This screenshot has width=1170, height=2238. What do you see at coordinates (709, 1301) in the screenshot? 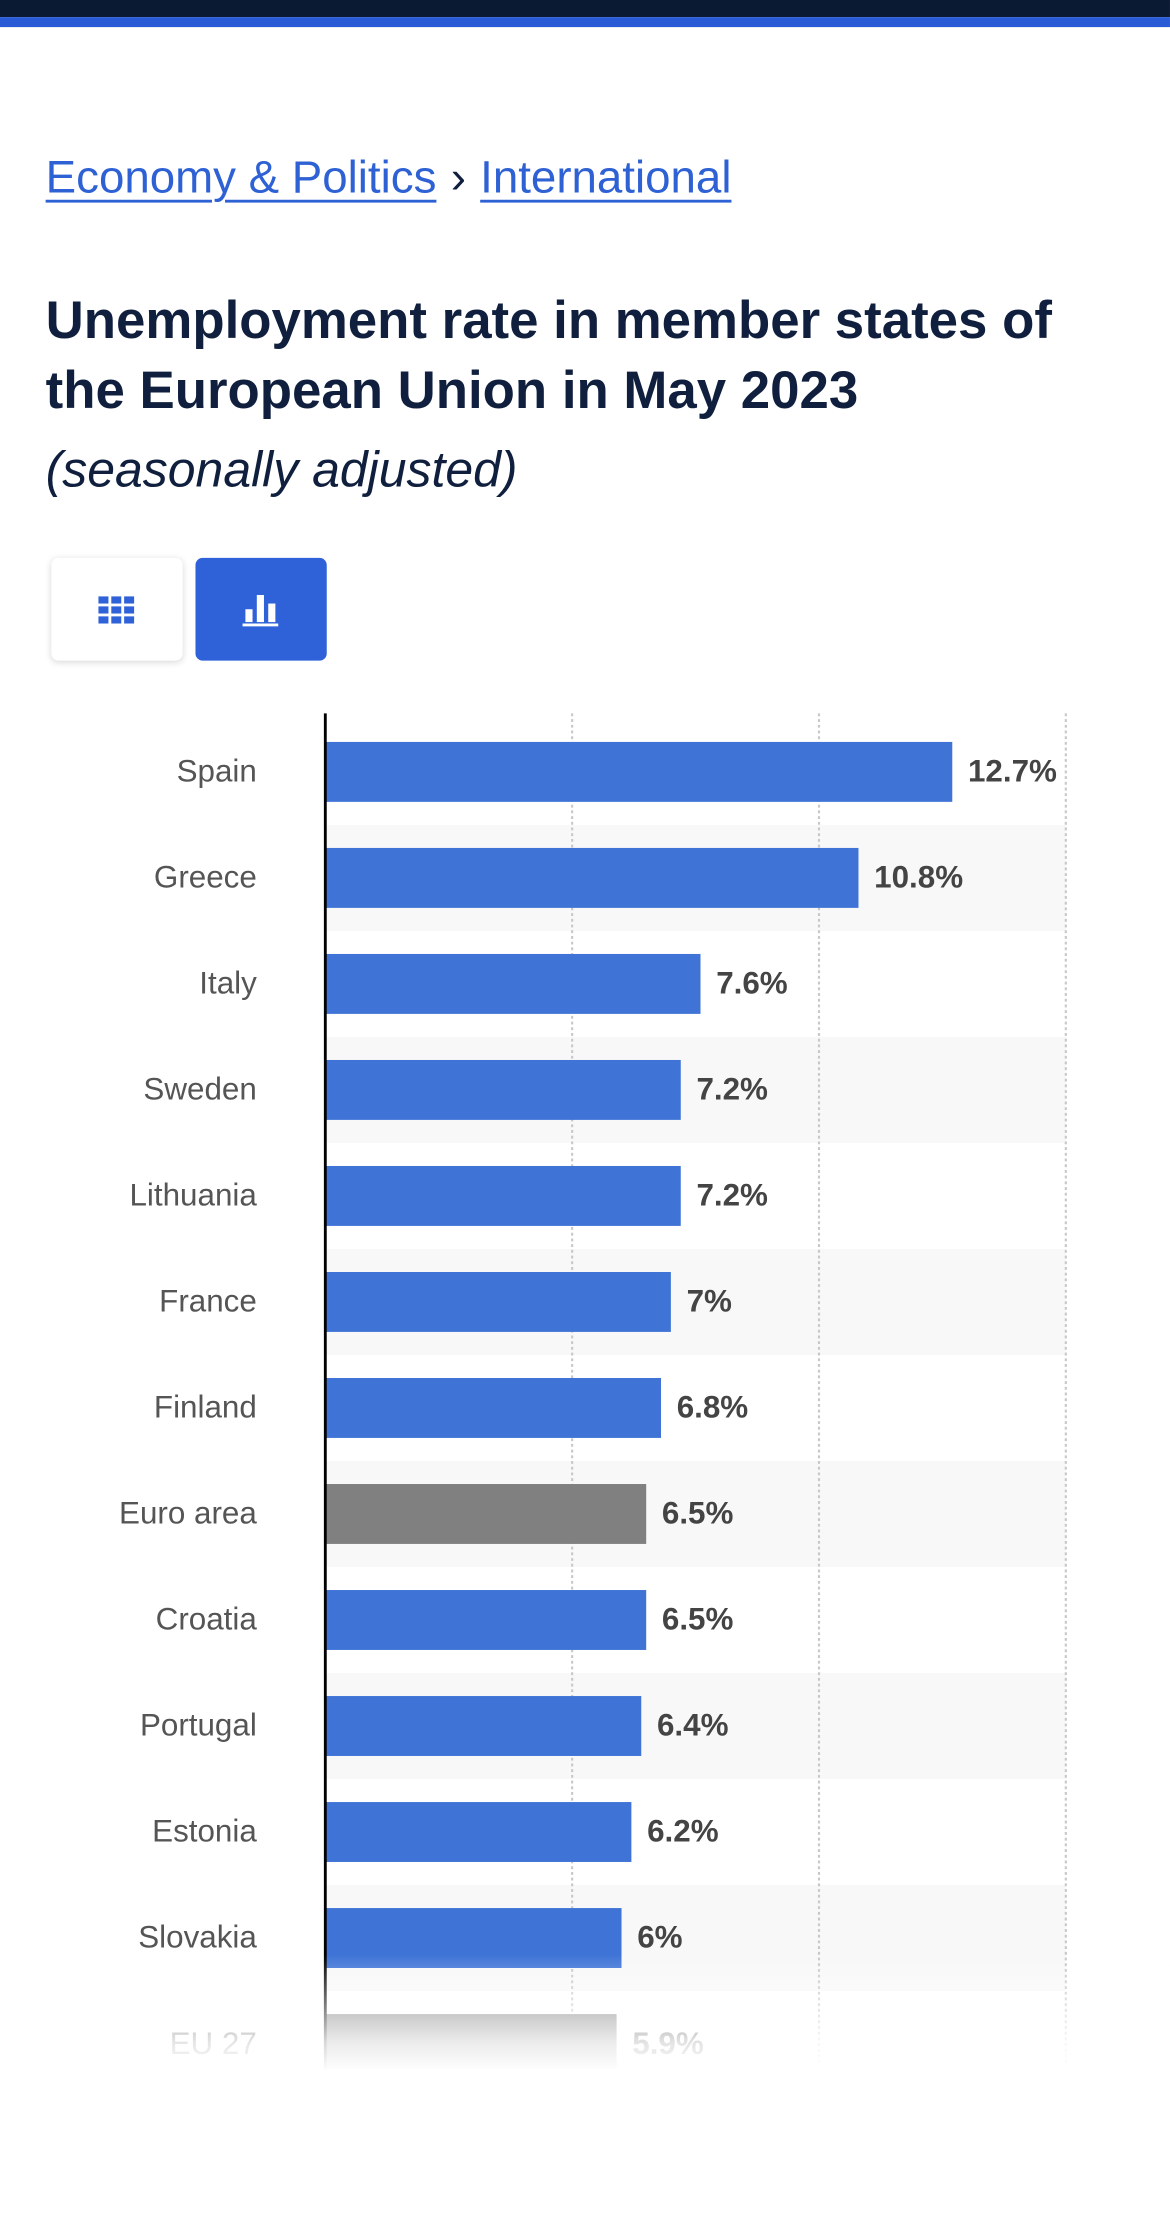
I see `value-label: 7%` at bounding box center [709, 1301].